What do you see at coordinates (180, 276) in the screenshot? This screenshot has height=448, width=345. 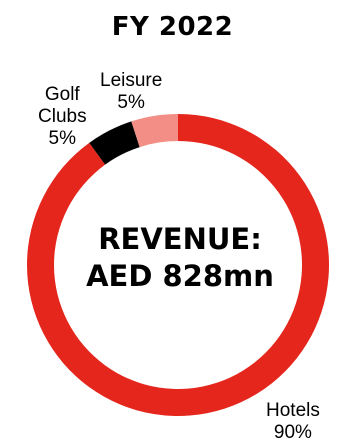 I see `center-label-line2: AED 828mn` at bounding box center [180, 276].